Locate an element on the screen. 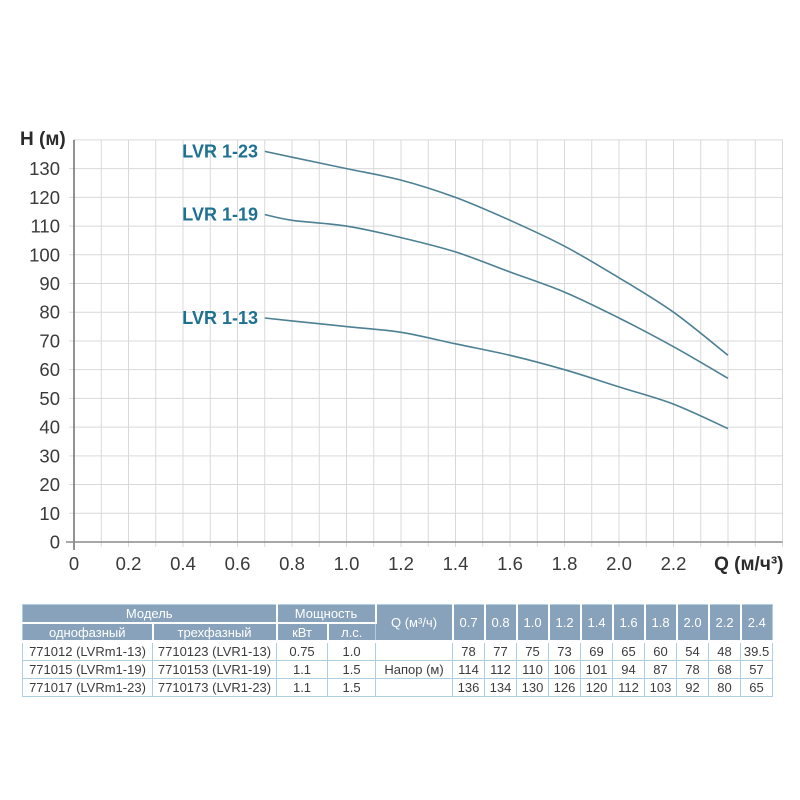 This screenshot has height=800, width=800. head-value-cell: 120 is located at coordinates (597, 687).